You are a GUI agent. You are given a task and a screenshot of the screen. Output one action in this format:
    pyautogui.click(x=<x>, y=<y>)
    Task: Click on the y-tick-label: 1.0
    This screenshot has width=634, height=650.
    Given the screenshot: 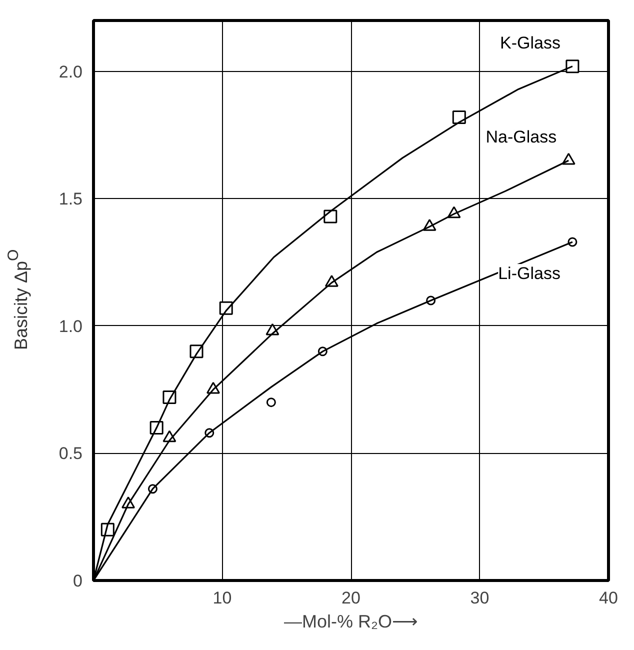 What is the action you would take?
    pyautogui.click(x=70, y=326)
    